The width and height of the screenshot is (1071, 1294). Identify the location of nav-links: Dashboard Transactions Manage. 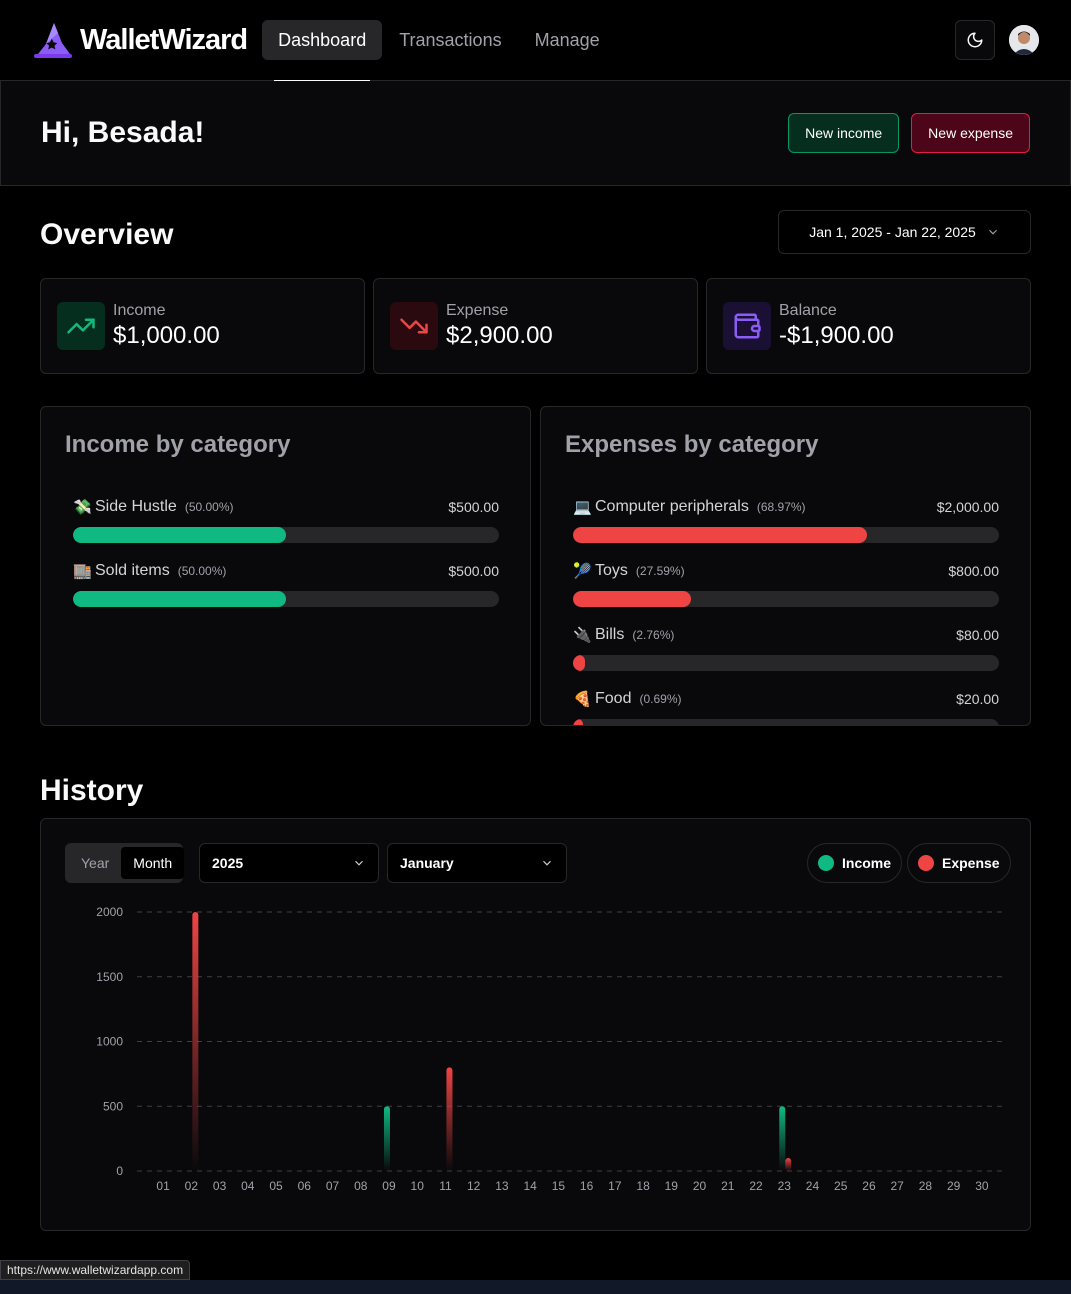
(439, 41).